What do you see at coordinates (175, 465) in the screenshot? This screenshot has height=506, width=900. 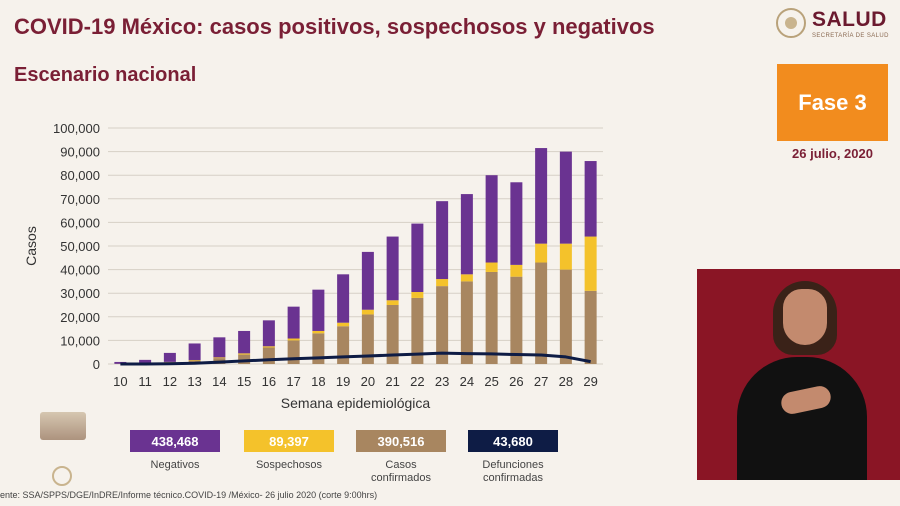 I see `legend-negativos-label: Negativos` at bounding box center [175, 465].